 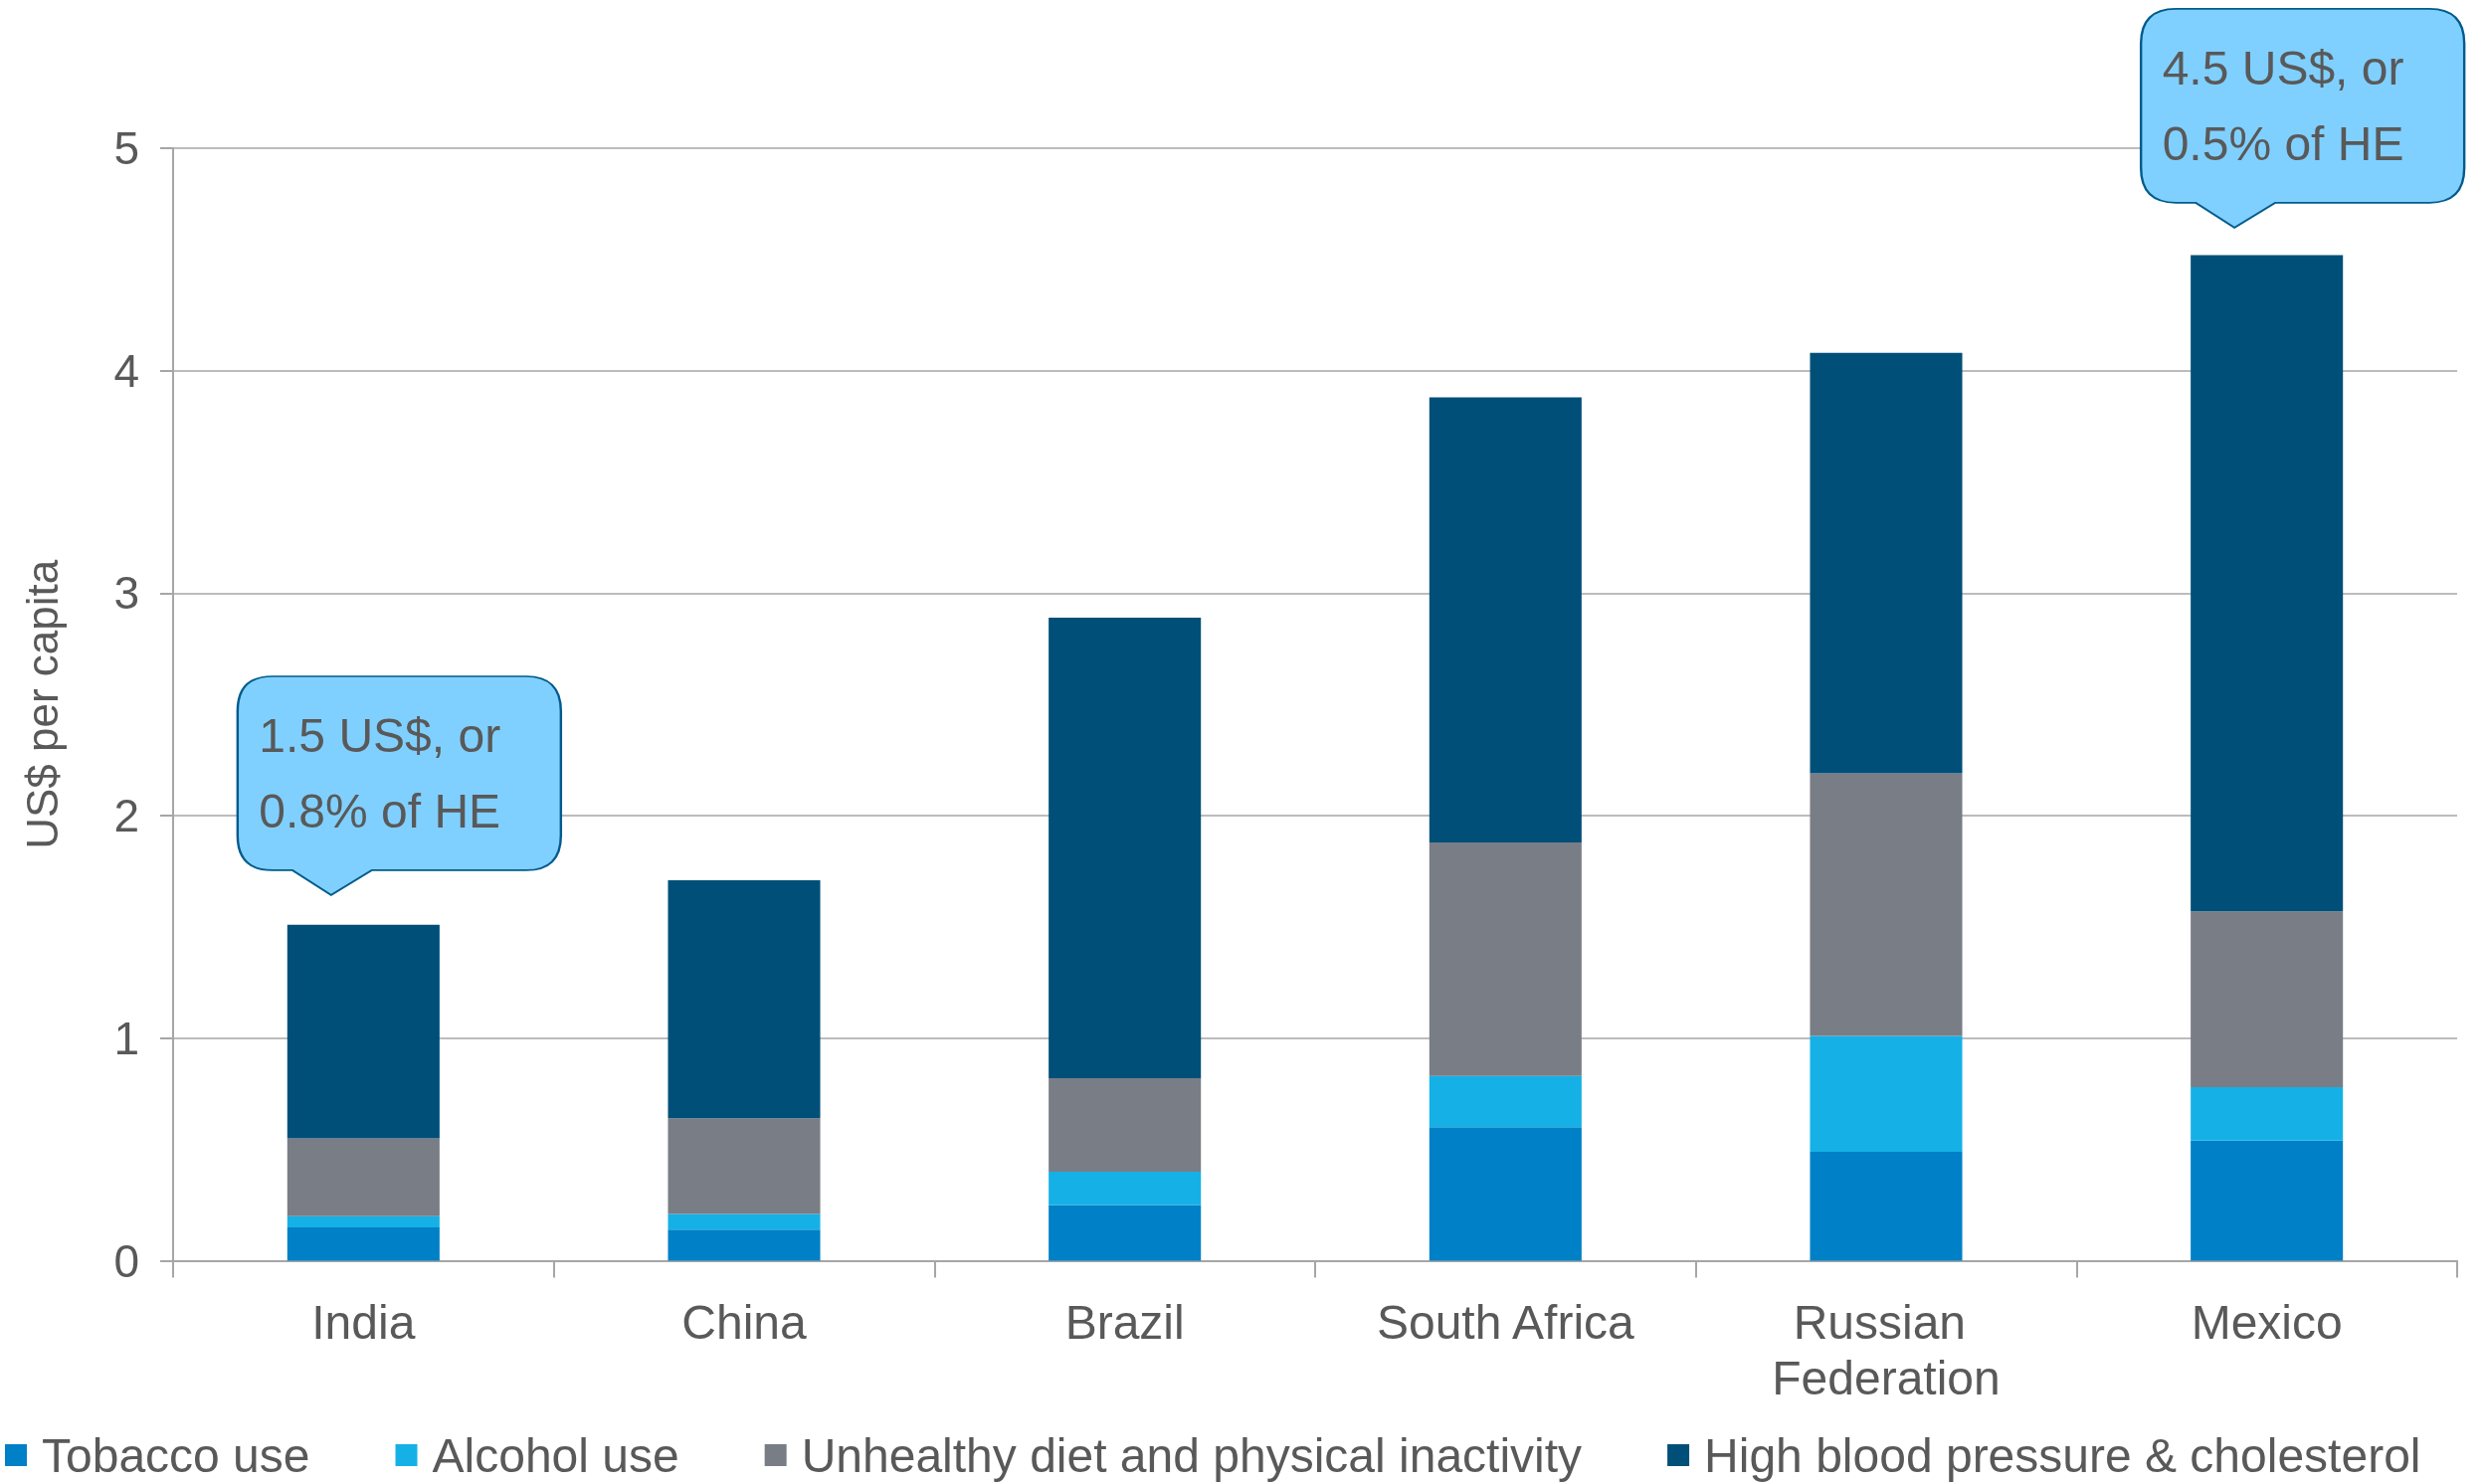 I want to click on x-tick-label: South Africa, so click(x=1506, y=1323).